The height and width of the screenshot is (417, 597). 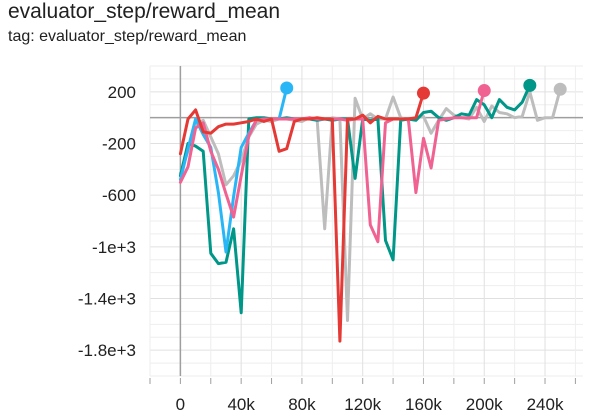 I want to click on y-tick-label: 200, so click(x=122, y=92).